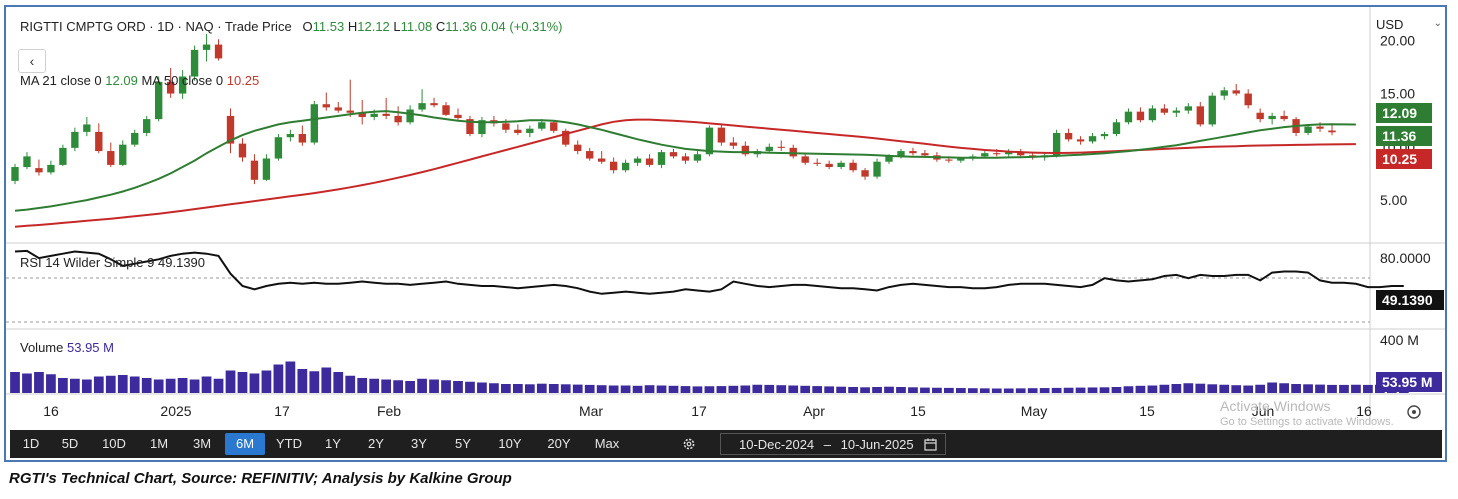 The height and width of the screenshot is (499, 1458). Describe the element at coordinates (419, 443) in the screenshot. I see `range-button-3y: 3Y` at that location.